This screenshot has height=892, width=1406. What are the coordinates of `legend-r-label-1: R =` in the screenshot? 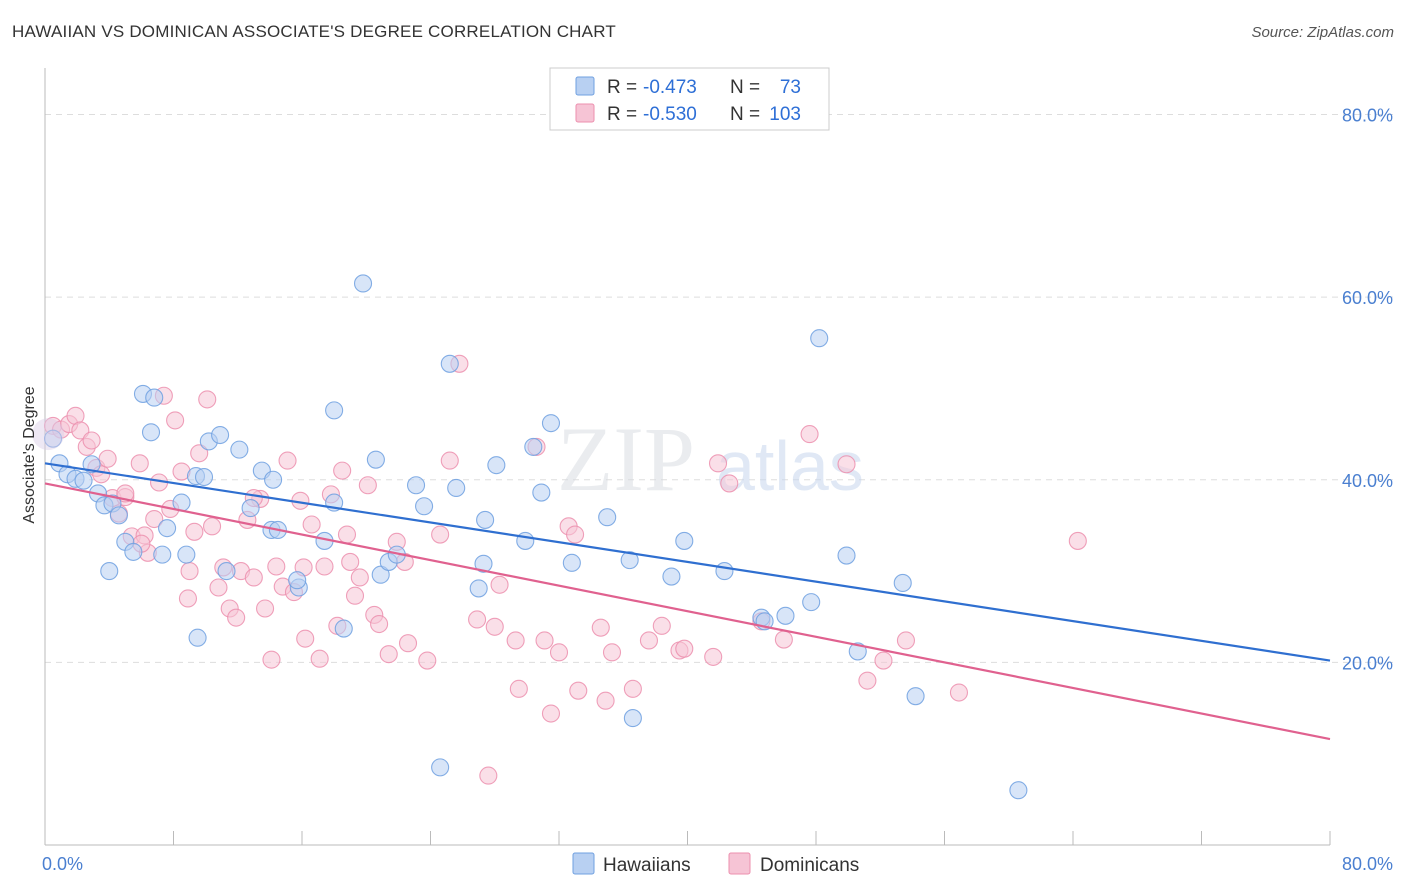 It's located at (622, 87).